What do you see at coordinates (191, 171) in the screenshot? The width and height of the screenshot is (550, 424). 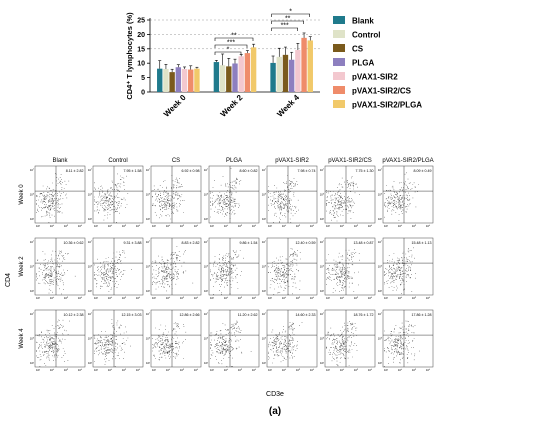 I see `quadrant-value: 6.92 ± 0.98` at bounding box center [191, 171].